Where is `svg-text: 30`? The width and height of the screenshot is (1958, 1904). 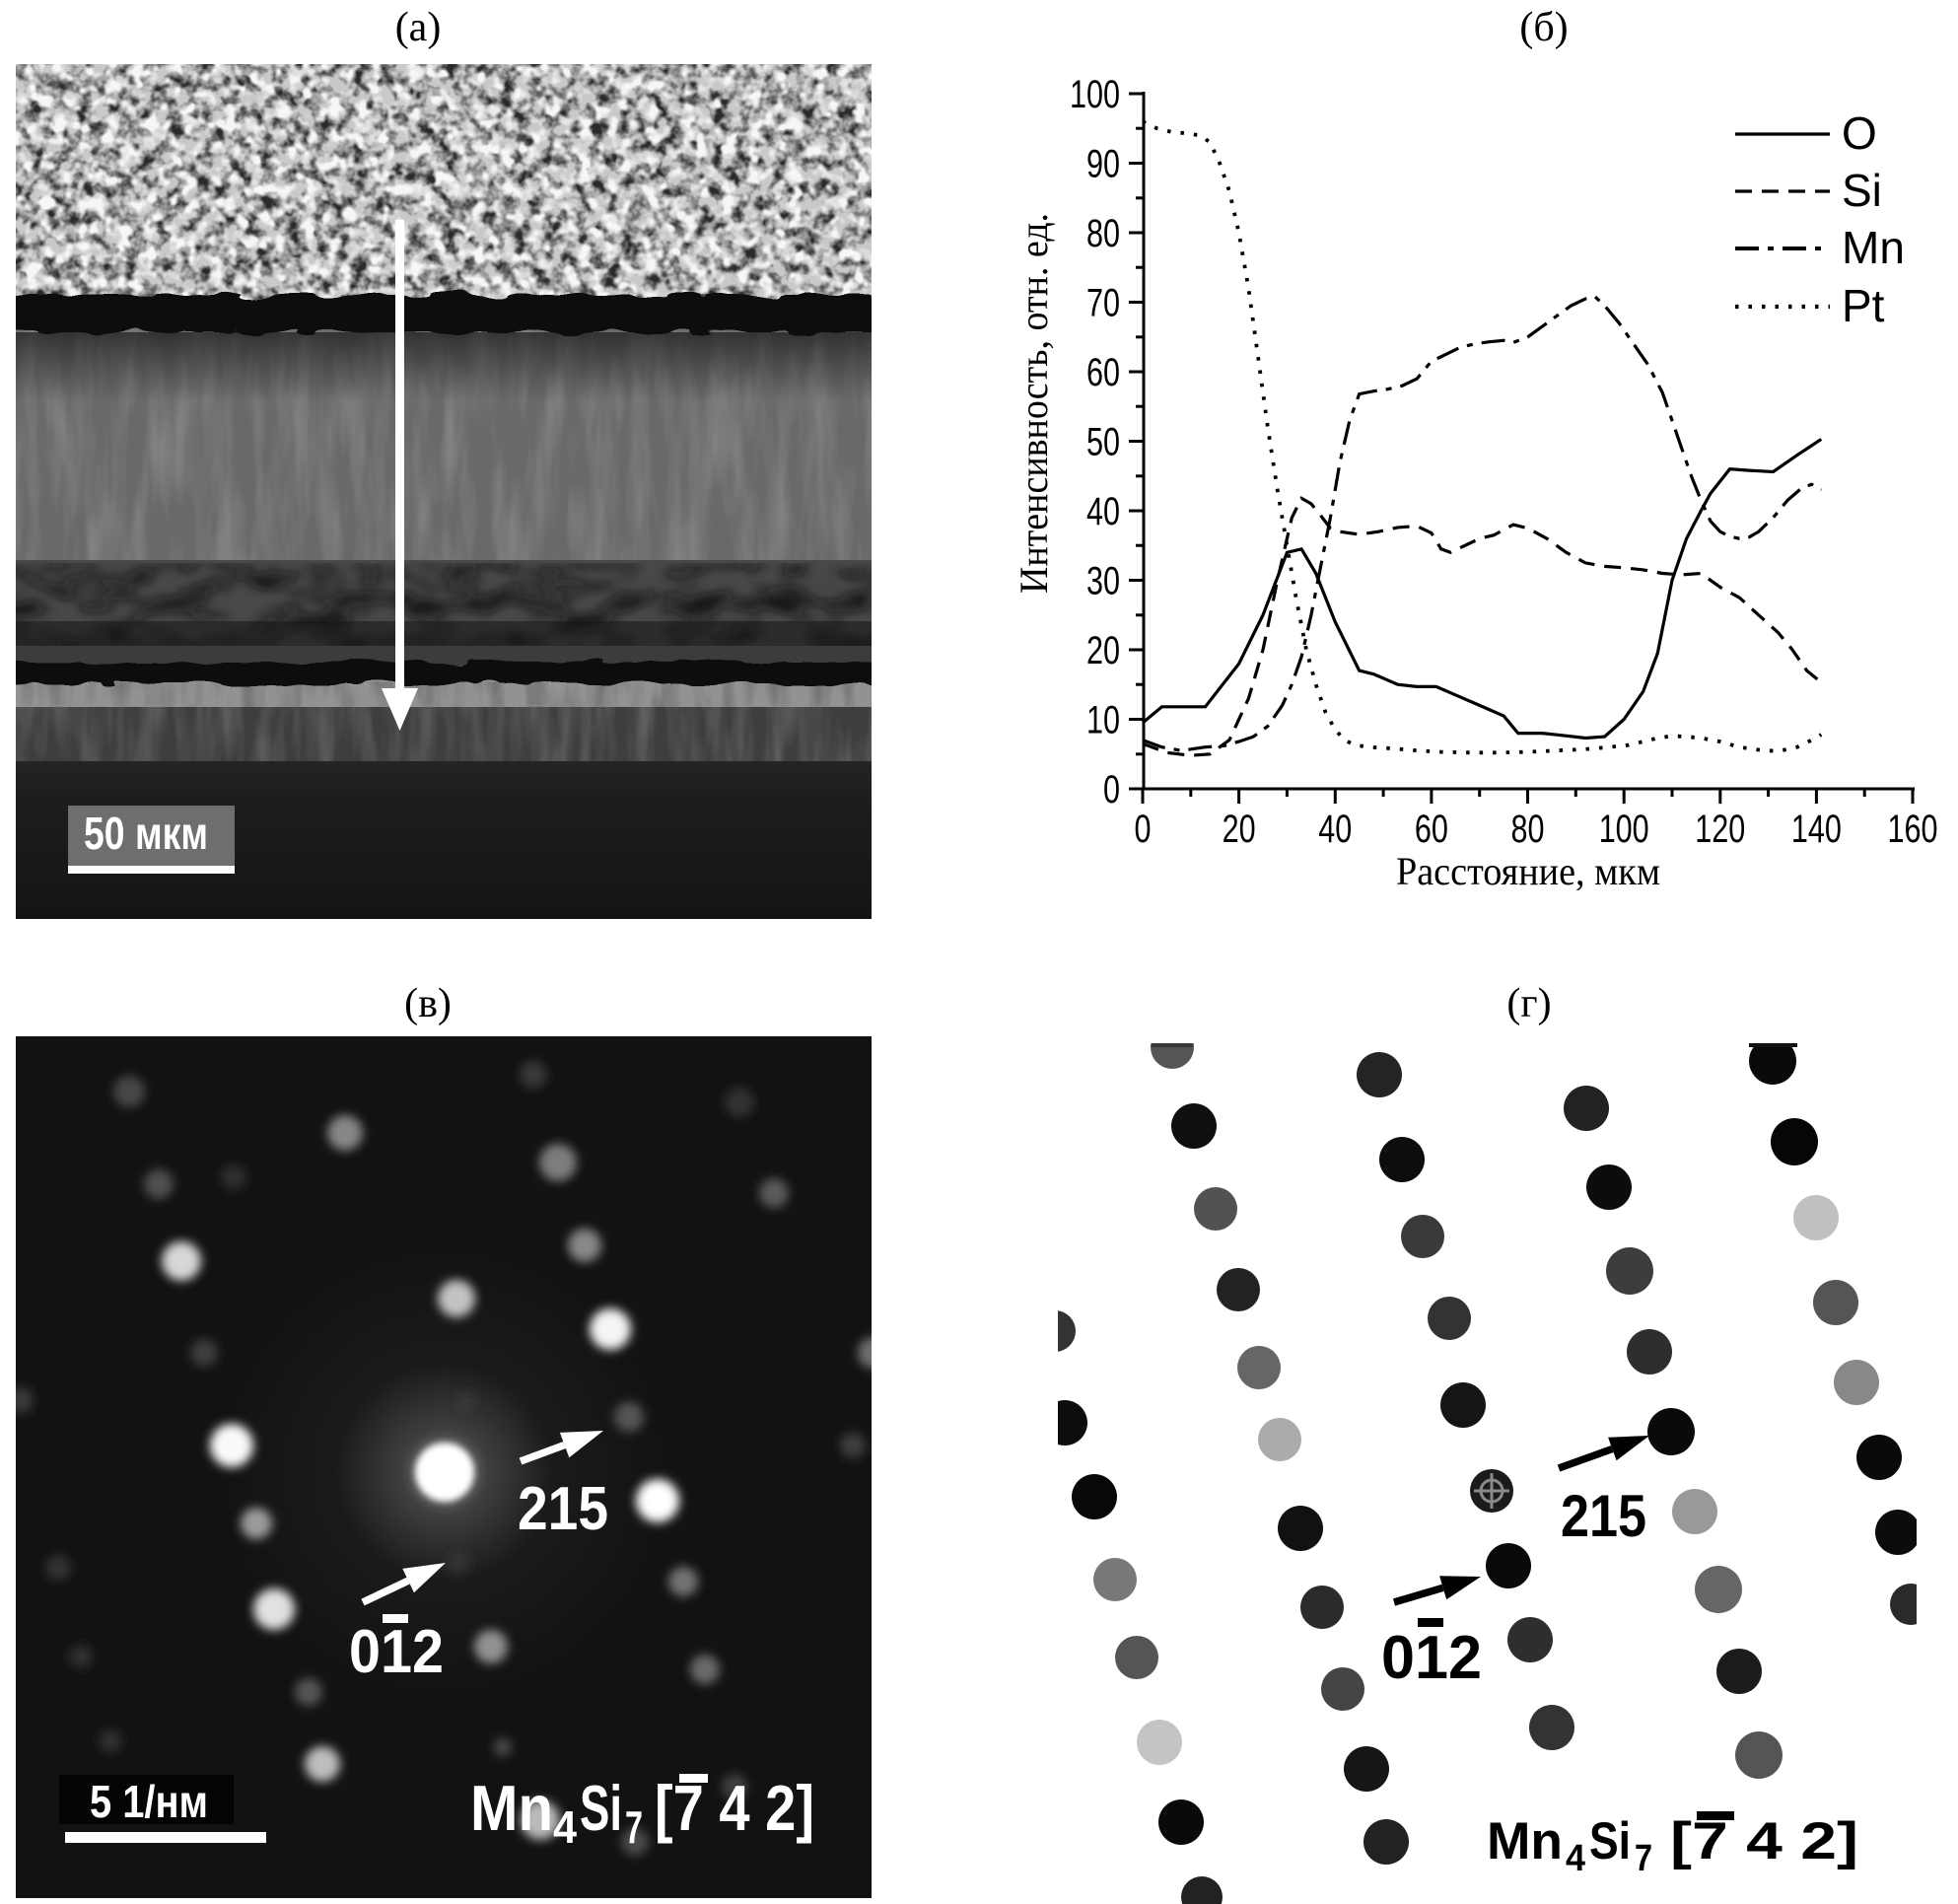
svg-text: 30 is located at coordinates (1103, 581).